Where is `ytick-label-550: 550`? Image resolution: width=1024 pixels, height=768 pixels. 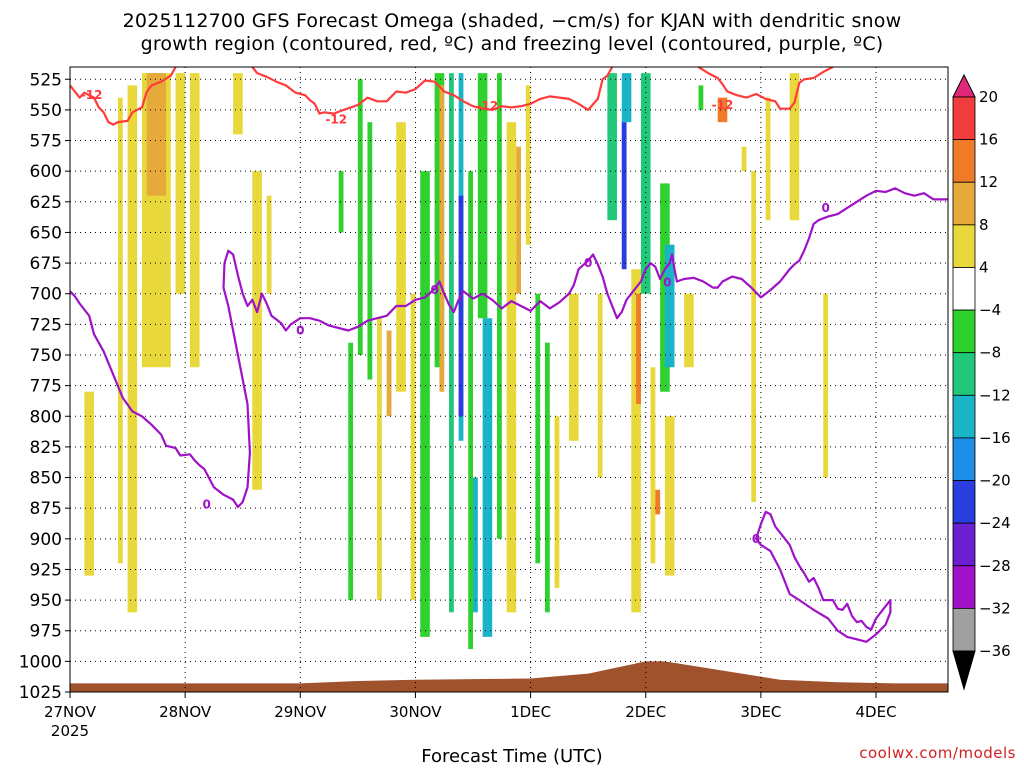 ytick-label-550: 550 is located at coordinates (46, 111).